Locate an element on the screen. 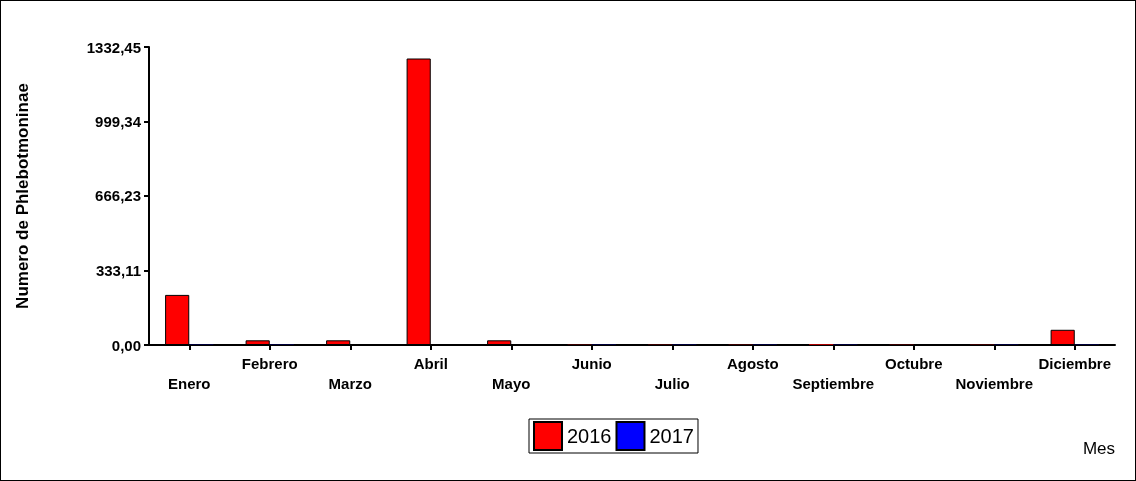 The image size is (1136, 481). x-tick-label: Marzo is located at coordinates (350, 383).